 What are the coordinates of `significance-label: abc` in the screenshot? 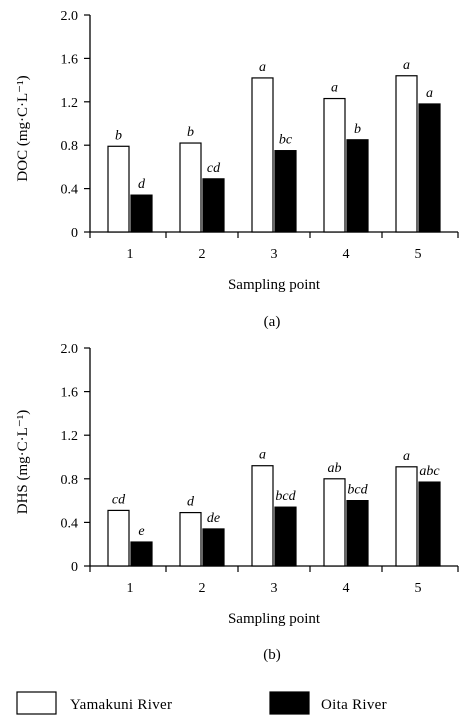 It's located at (429, 471).